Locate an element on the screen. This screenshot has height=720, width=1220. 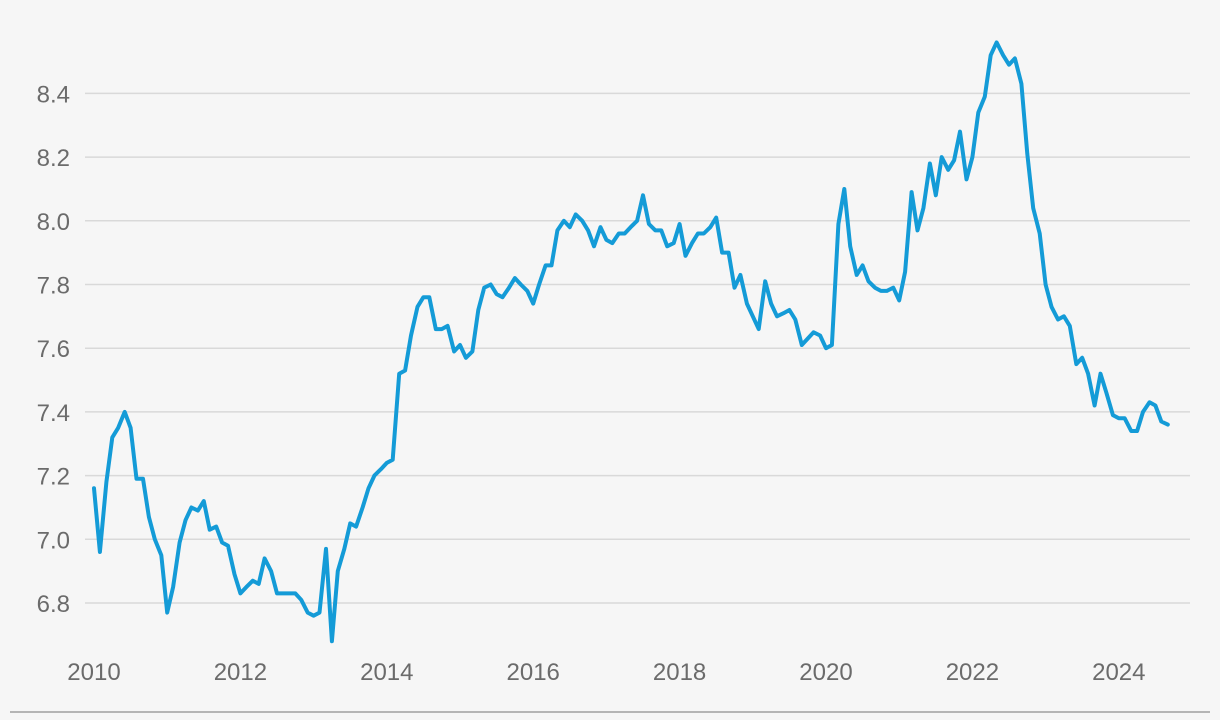
y-tick-label: 8.4 is located at coordinates (53, 94).